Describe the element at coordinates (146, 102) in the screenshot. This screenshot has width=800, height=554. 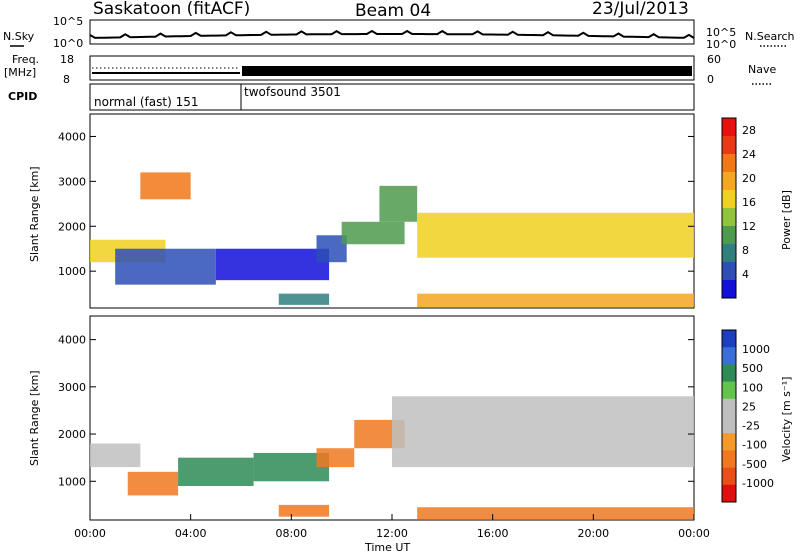
I see `cpid-segment-1-label: normal (fast) 151` at that location.